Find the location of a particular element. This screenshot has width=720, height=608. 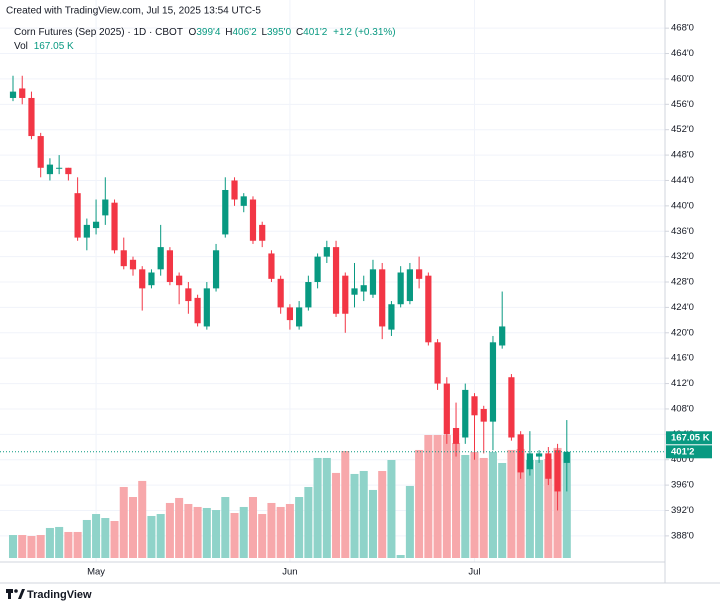

y-tick-label: 392'0 is located at coordinates (682, 510).